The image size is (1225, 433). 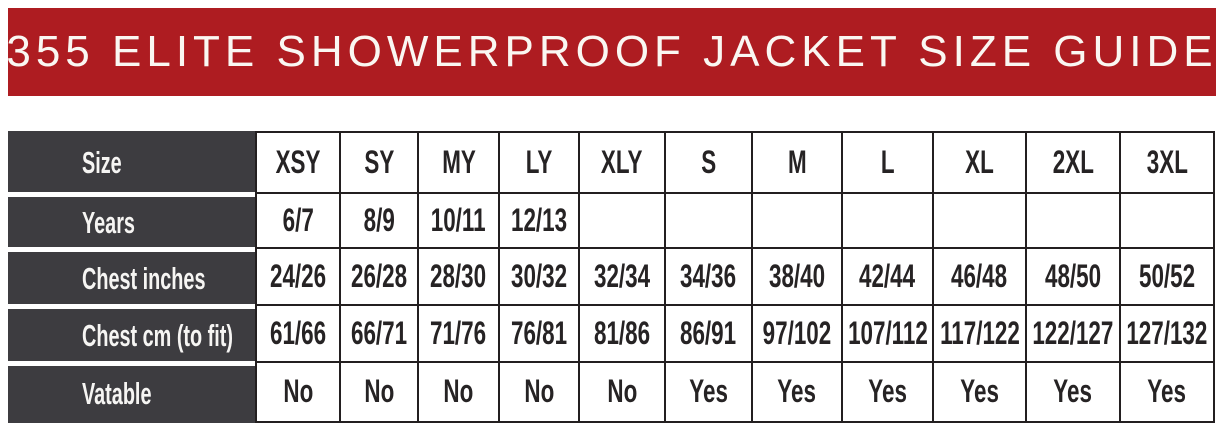 I want to click on column-header-text: XSY, so click(x=298, y=162).